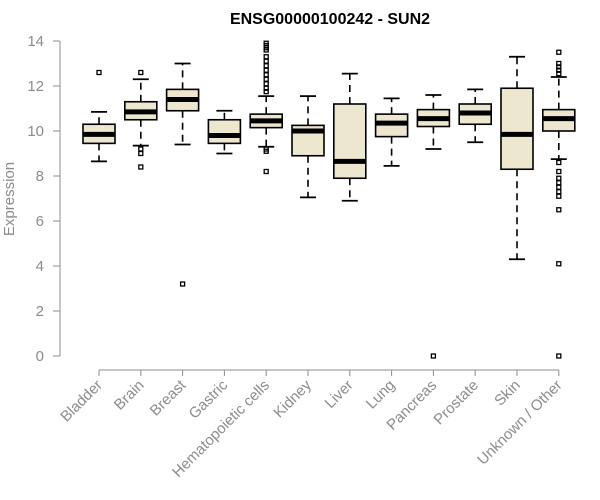 The image size is (600, 500). I want to click on x-tick-label: Skin, so click(507, 393).